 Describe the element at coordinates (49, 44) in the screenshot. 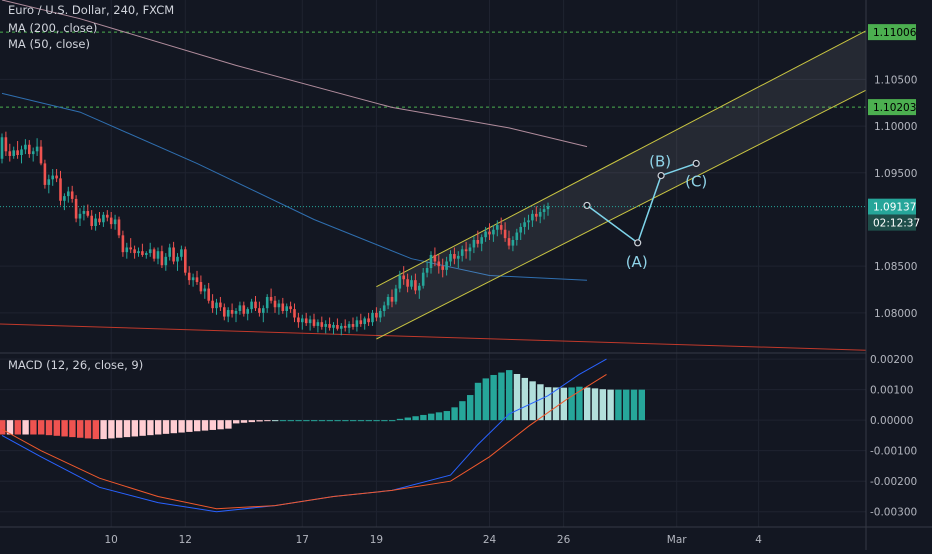

I see `ma50-legend: MA (50, close)` at that location.